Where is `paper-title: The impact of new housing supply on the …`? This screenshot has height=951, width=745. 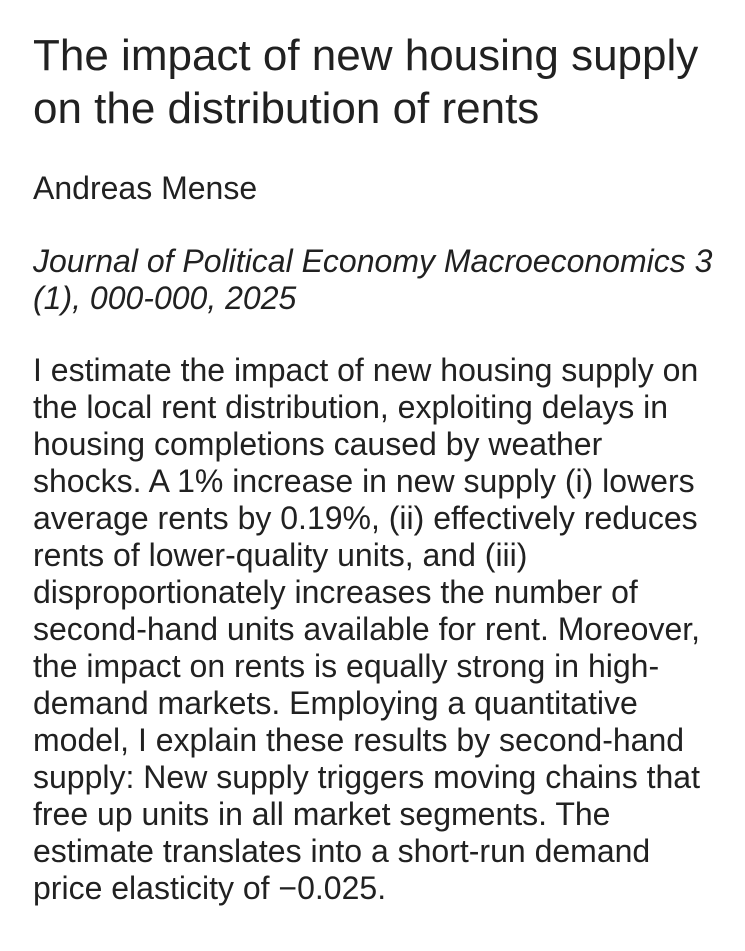
paper-title: The impact of new housing supply on the … is located at coordinates (366, 82).